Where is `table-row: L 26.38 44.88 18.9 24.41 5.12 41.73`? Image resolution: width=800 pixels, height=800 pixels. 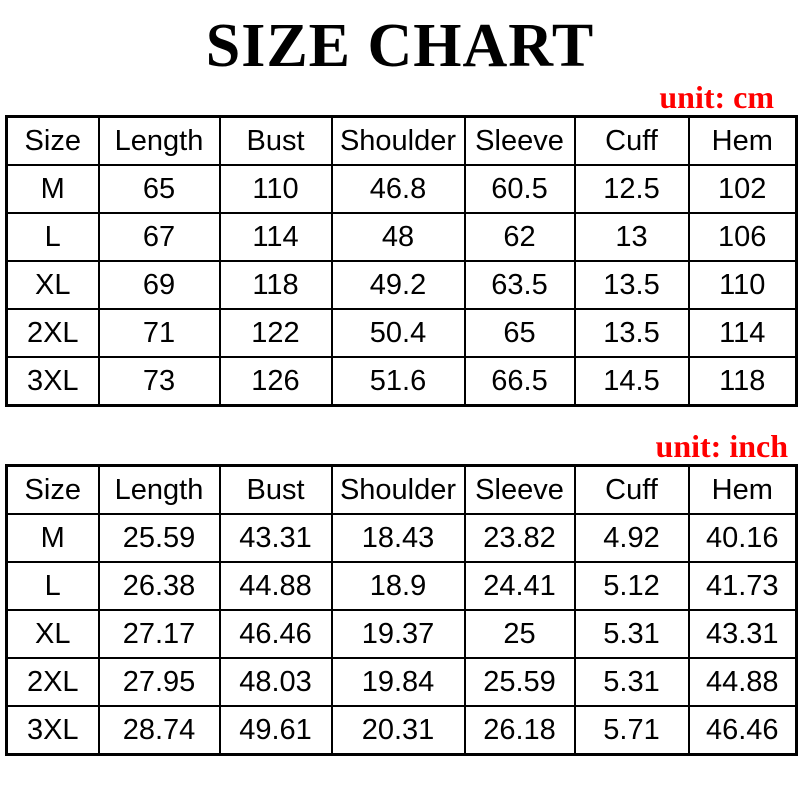
table-row: L 26.38 44.88 18.9 24.41 5.12 41.73 is located at coordinates (401, 586).